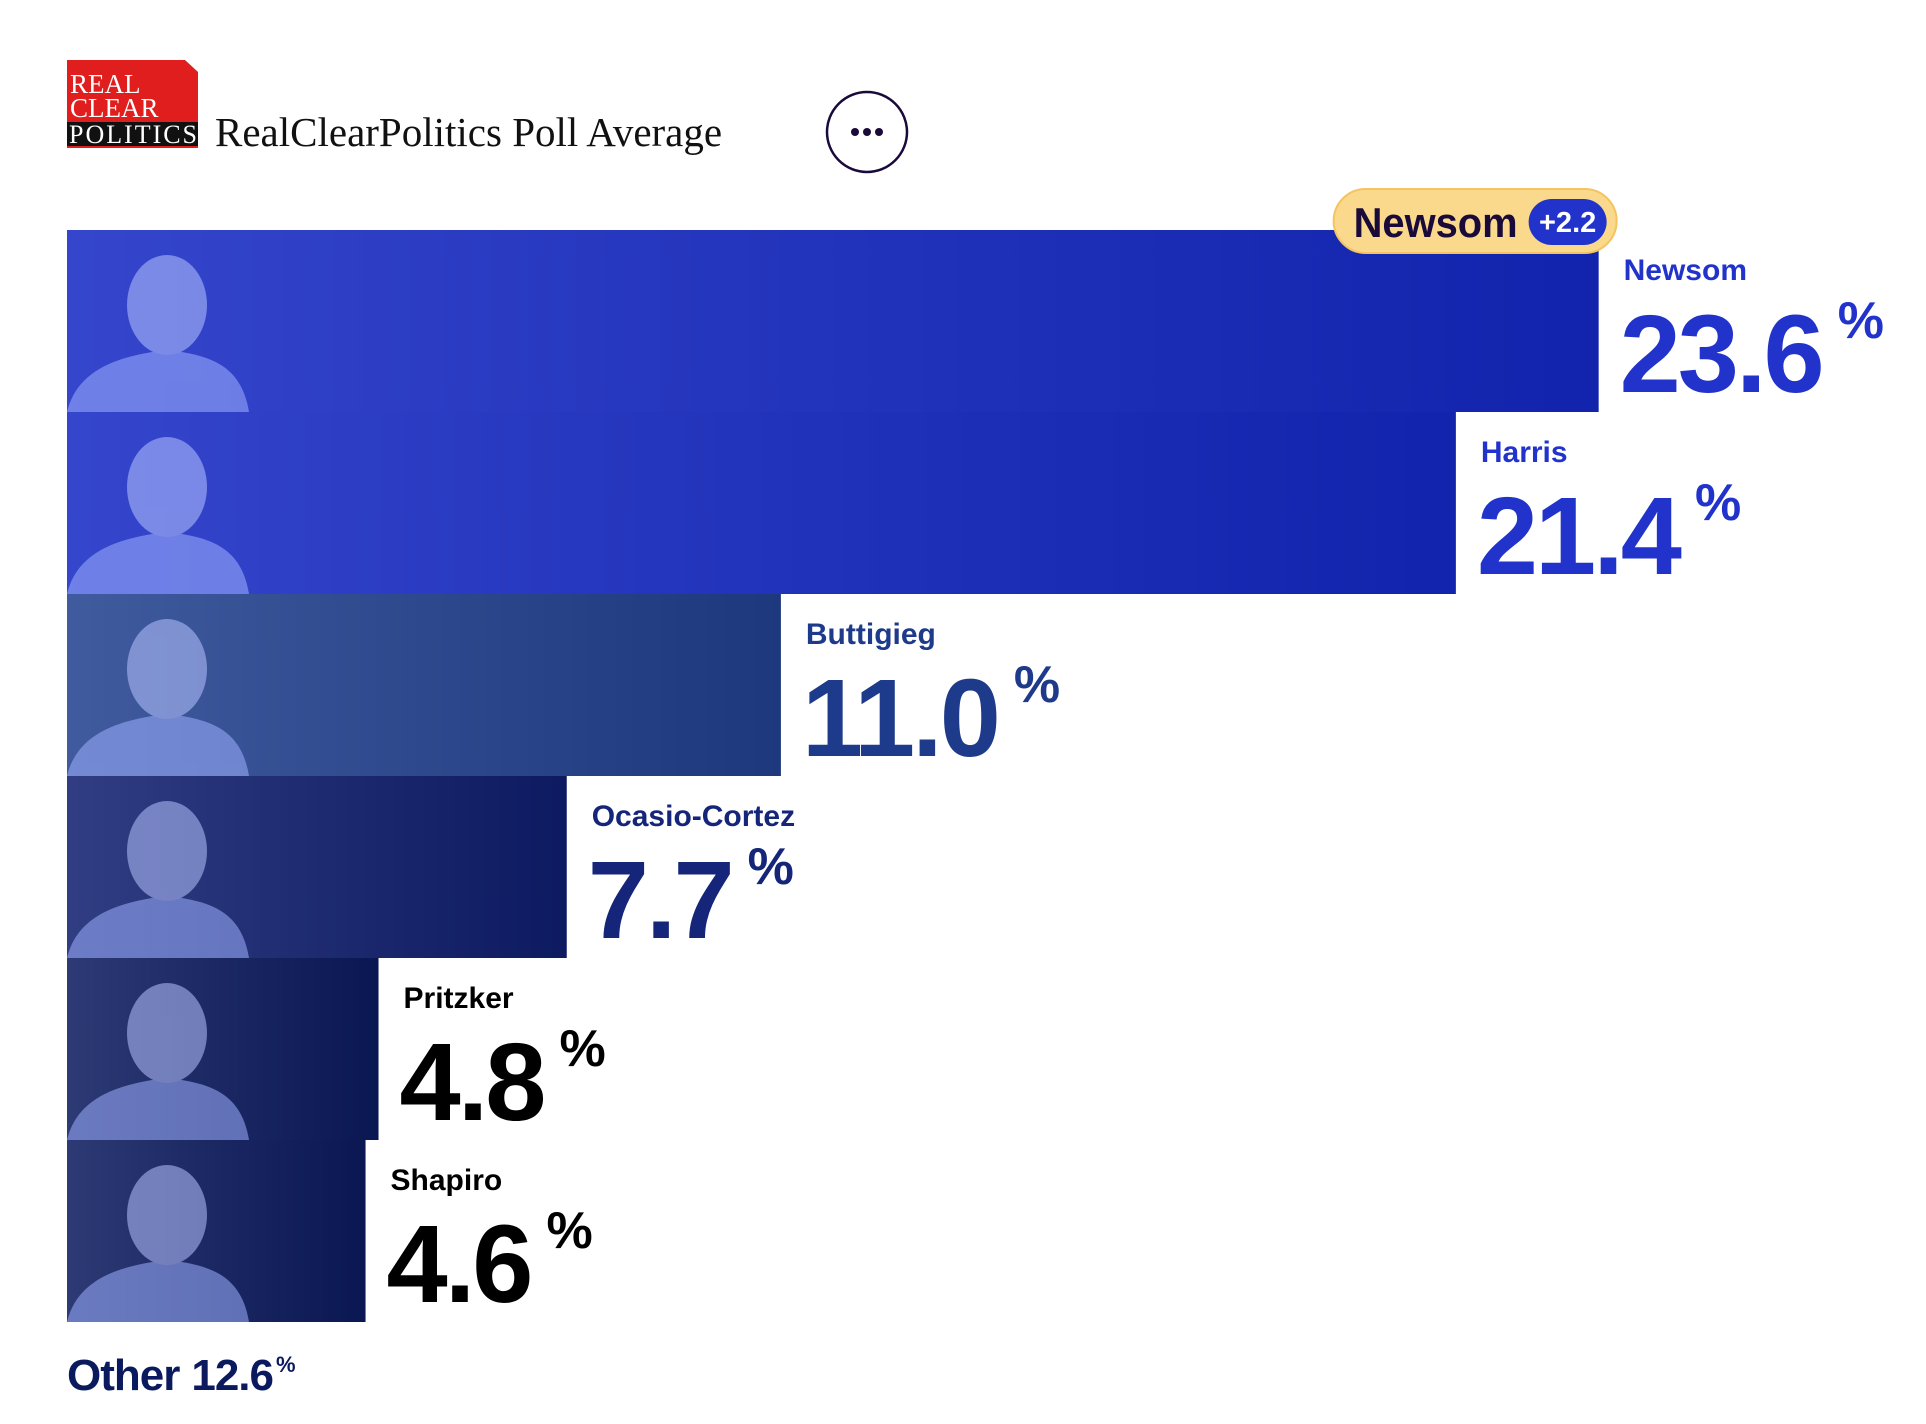 This screenshot has height=1424, width=1926. I want to click on value-label: 7.7%, so click(691, 900).